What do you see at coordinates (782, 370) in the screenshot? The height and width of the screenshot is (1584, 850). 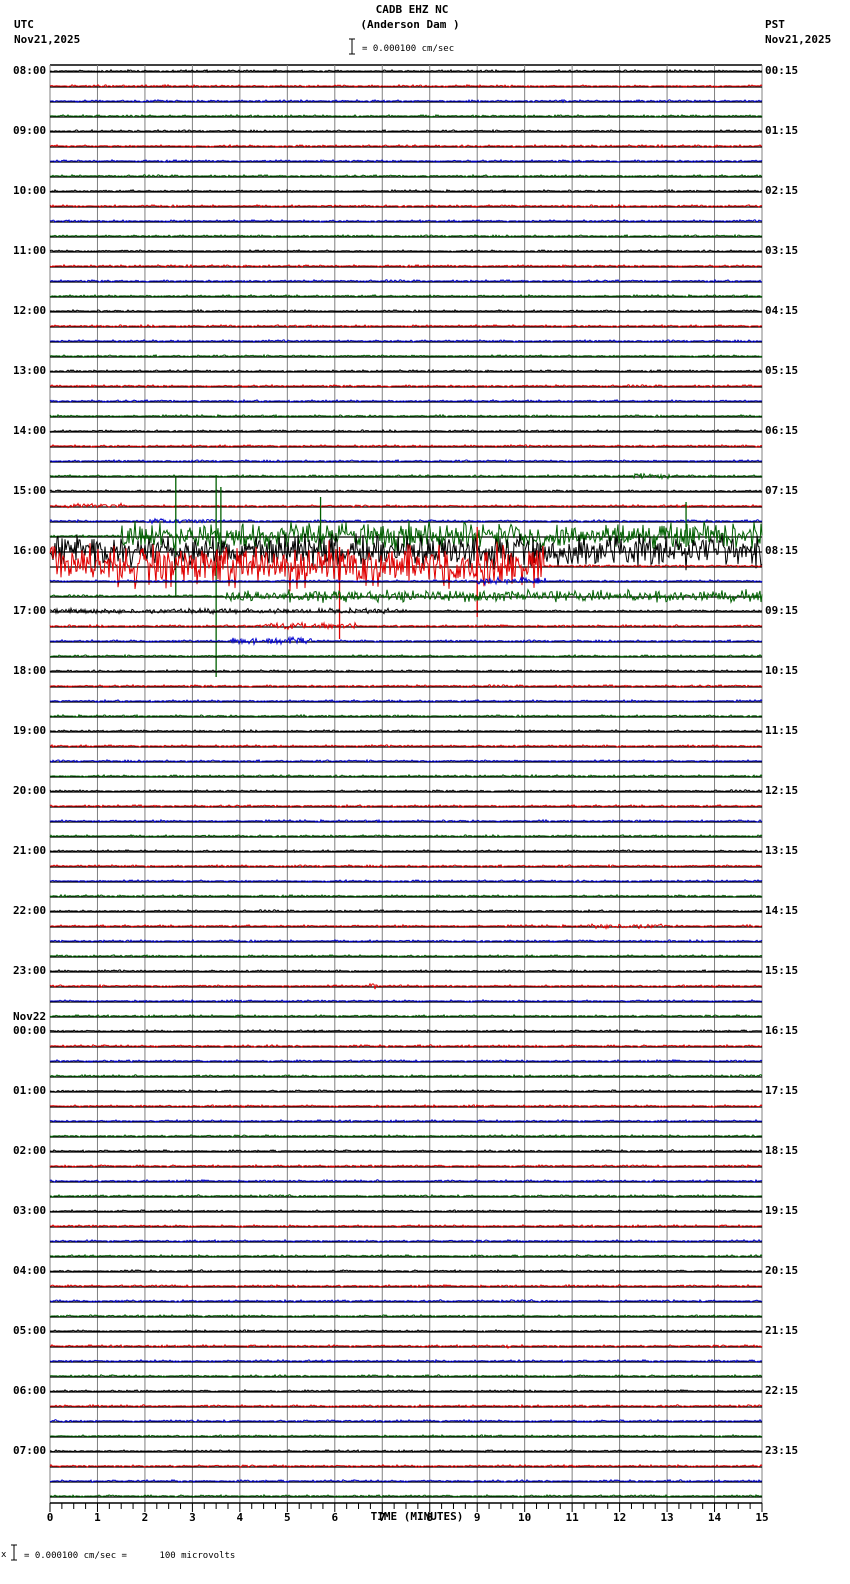 I see `pst-hour-label: 05:15` at bounding box center [782, 370].